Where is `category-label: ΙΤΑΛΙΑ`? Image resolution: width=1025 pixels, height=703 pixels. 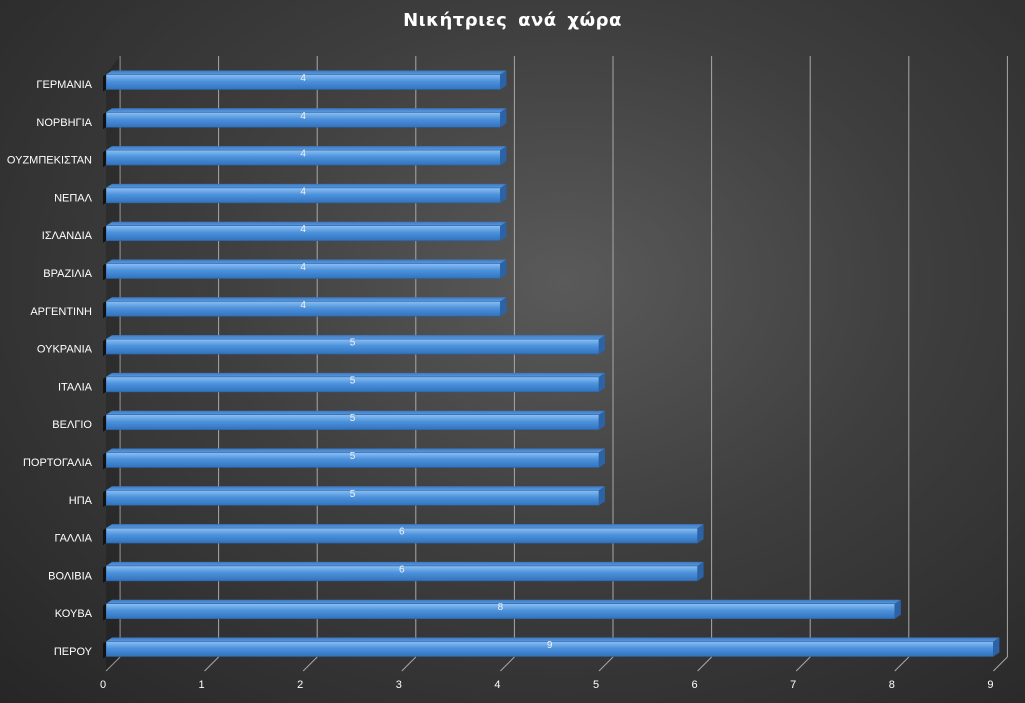 category-label: ΙΤΑΛΙΑ is located at coordinates (75, 387).